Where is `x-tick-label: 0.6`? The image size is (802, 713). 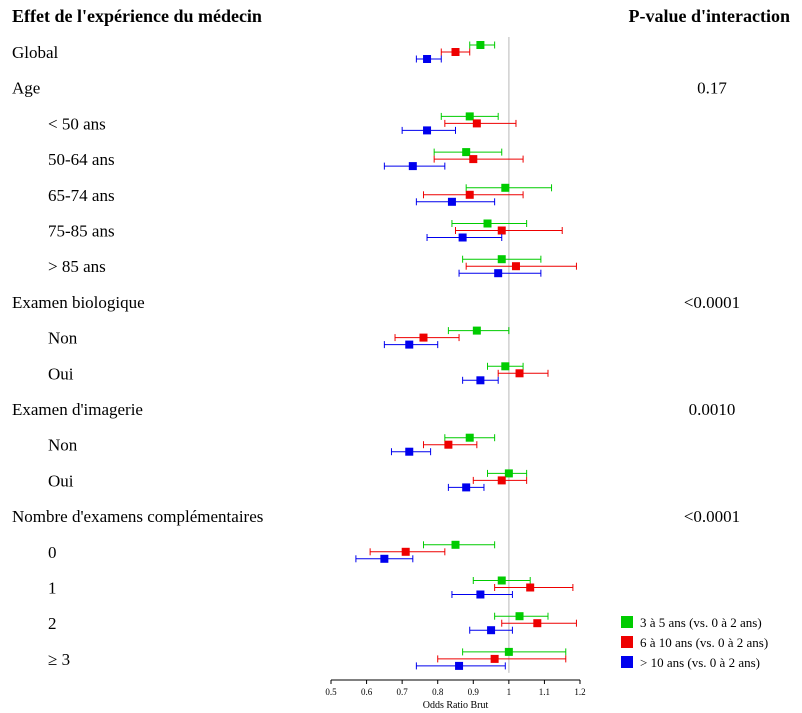
x-tick-label: 0.6 is located at coordinates (367, 692).